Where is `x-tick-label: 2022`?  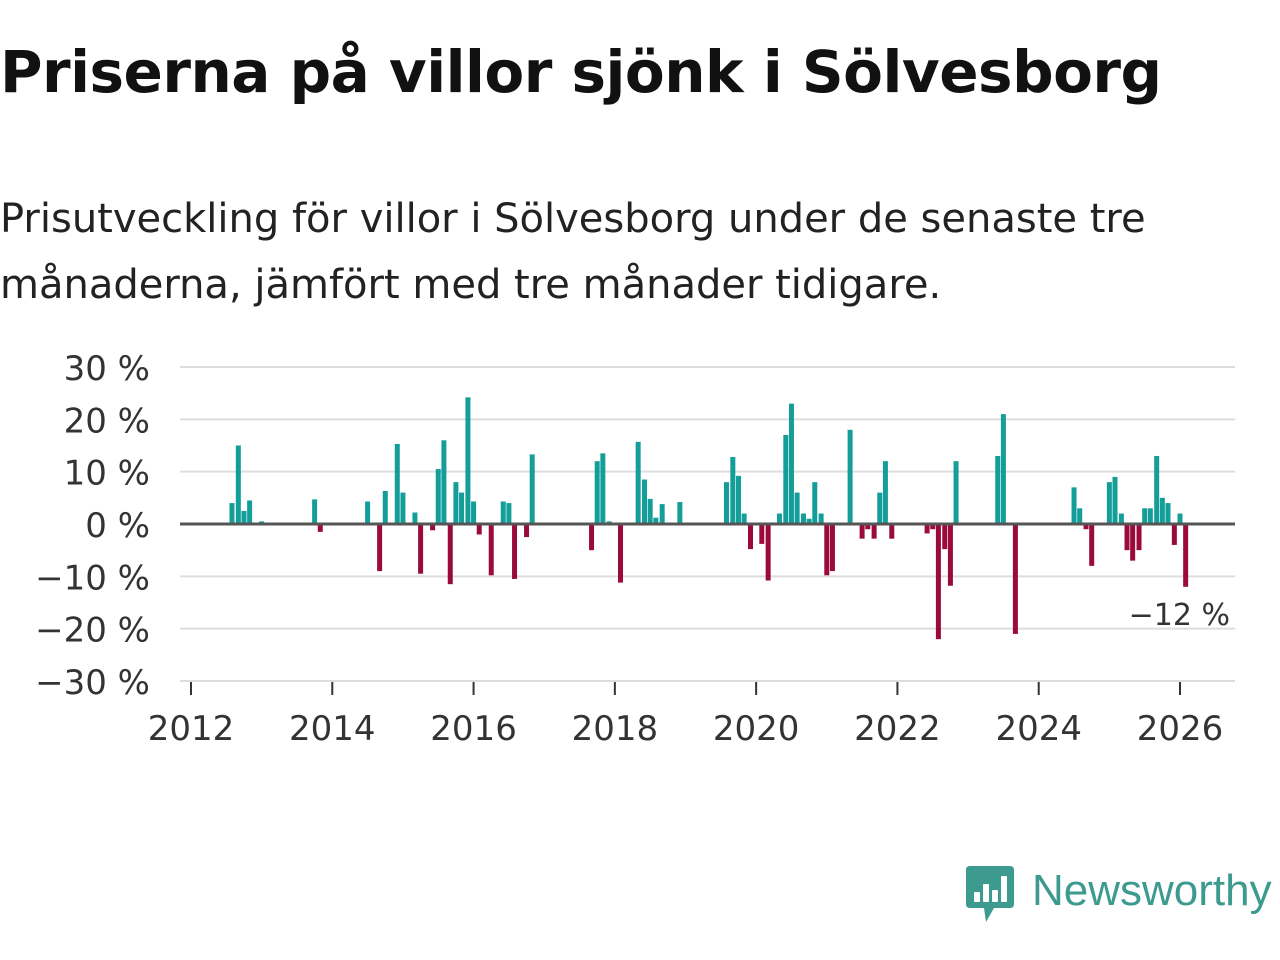
x-tick-label: 2022 is located at coordinates (897, 729).